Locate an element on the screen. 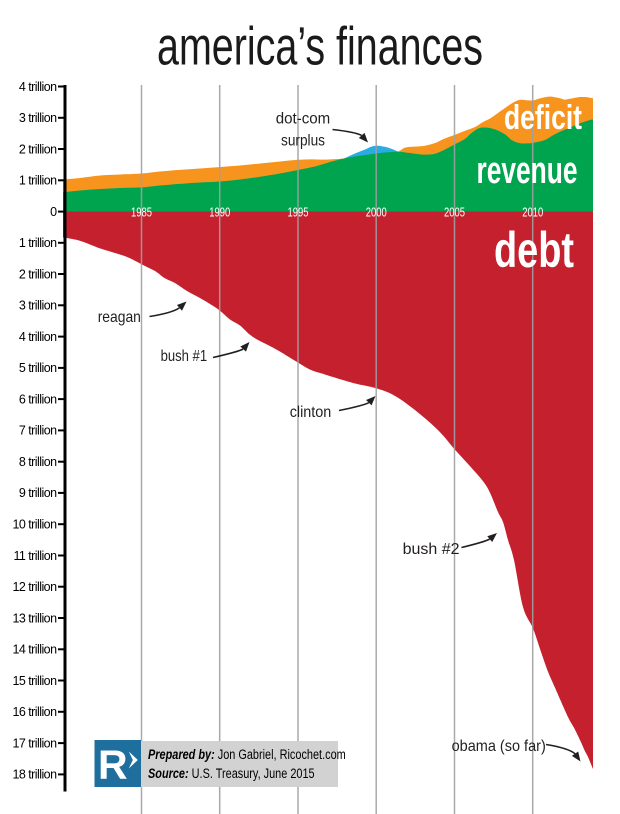 This screenshot has height=814, width=620. svg-text: 1990 is located at coordinates (219, 212).